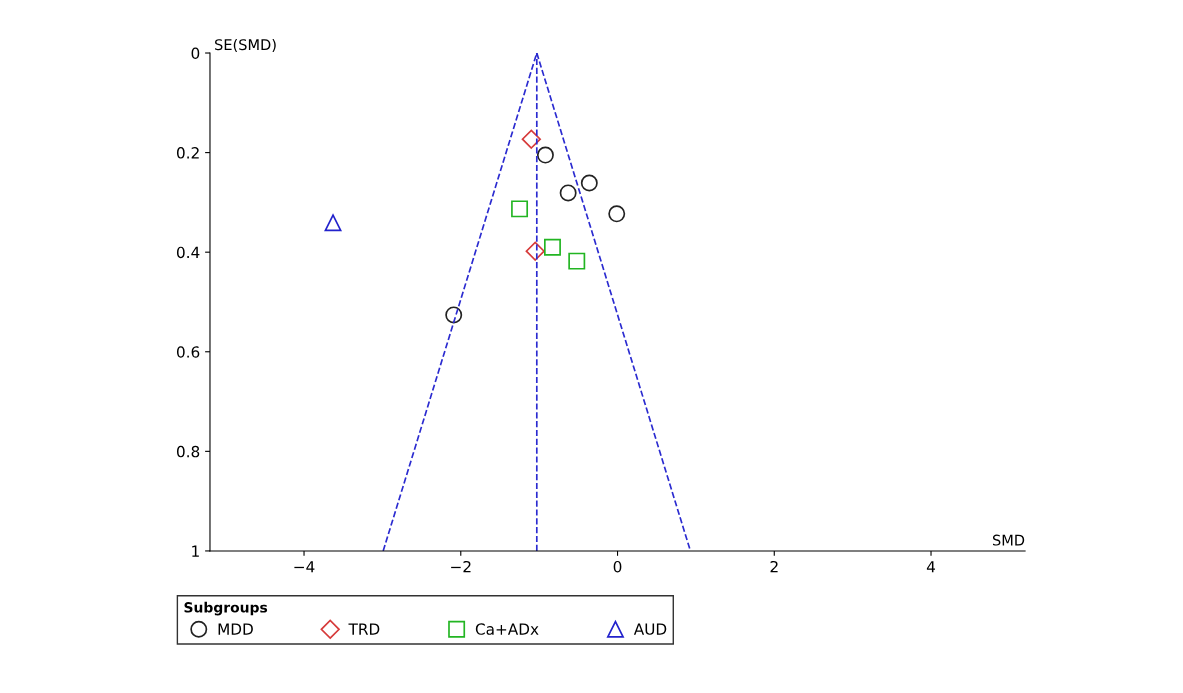  I want to click on legend-label: Ca+ADx, so click(507, 629).